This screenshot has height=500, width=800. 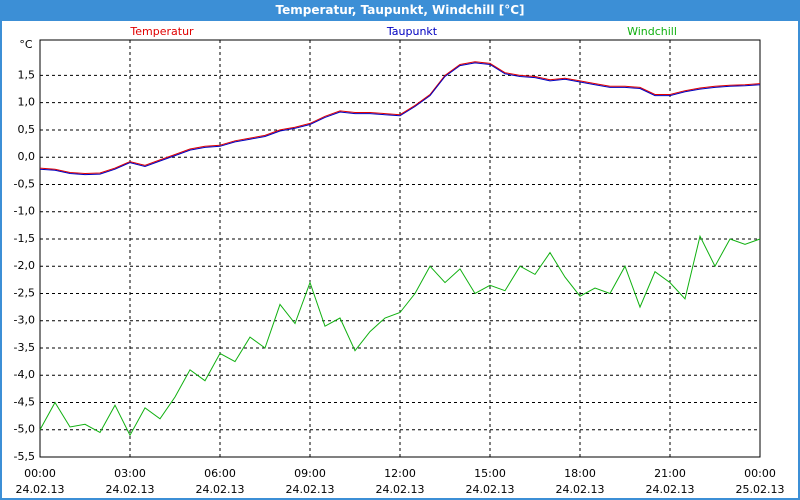 What do you see at coordinates (24, 292) in the screenshot?
I see `y-tick-label: -2,5` at bounding box center [24, 292].